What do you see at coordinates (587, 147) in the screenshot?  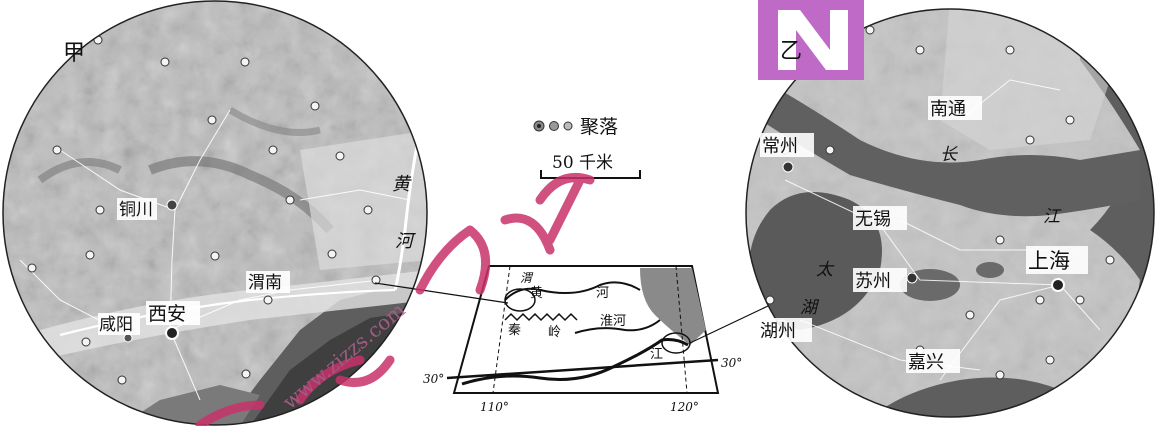 I see `legend: 聚落 50 千米` at bounding box center [587, 147].